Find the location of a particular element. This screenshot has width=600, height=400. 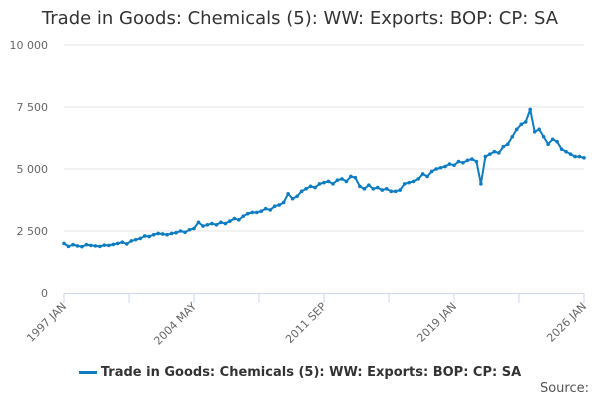

y-tick-label: 7 500 is located at coordinates (33, 107).